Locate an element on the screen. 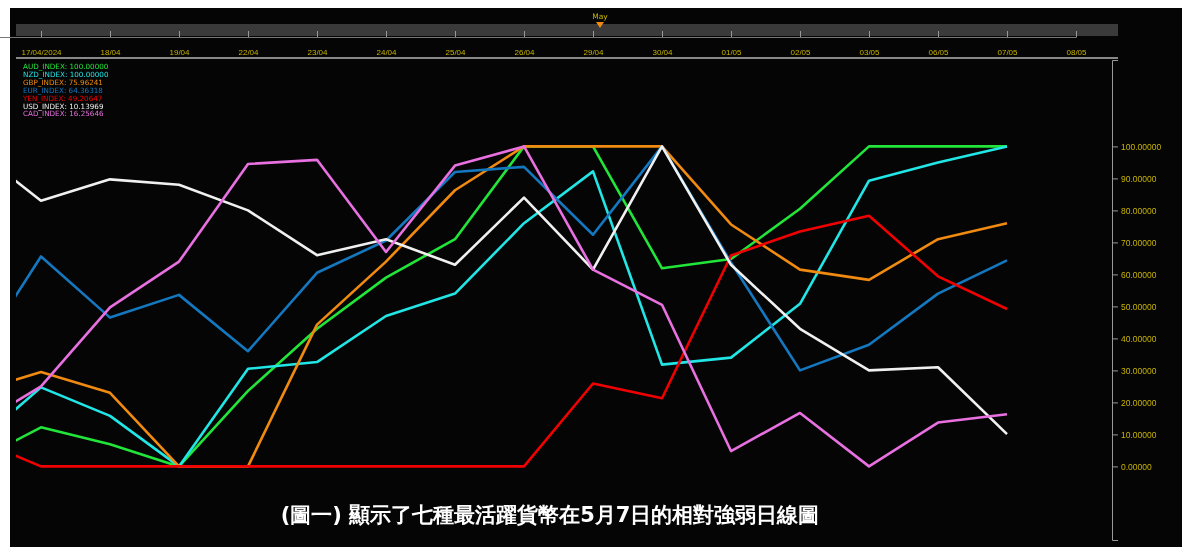 This screenshot has width=1182, height=547. x-tick-label: 25/04 is located at coordinates (456, 52).